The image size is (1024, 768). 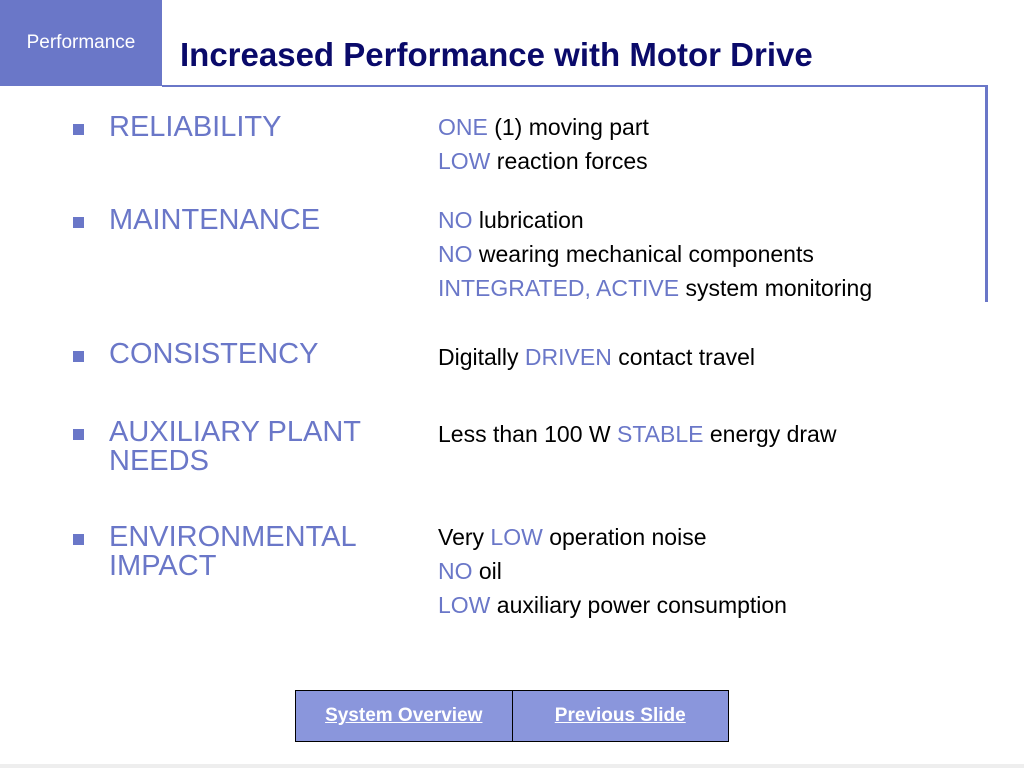 What do you see at coordinates (683, 357) in the screenshot?
I see `detail-text: contact travel` at bounding box center [683, 357].